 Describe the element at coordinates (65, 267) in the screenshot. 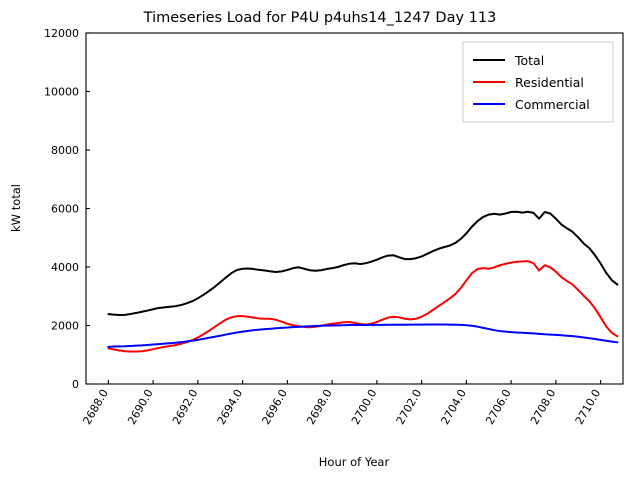

I see `y-tick-label: 4000` at that location.